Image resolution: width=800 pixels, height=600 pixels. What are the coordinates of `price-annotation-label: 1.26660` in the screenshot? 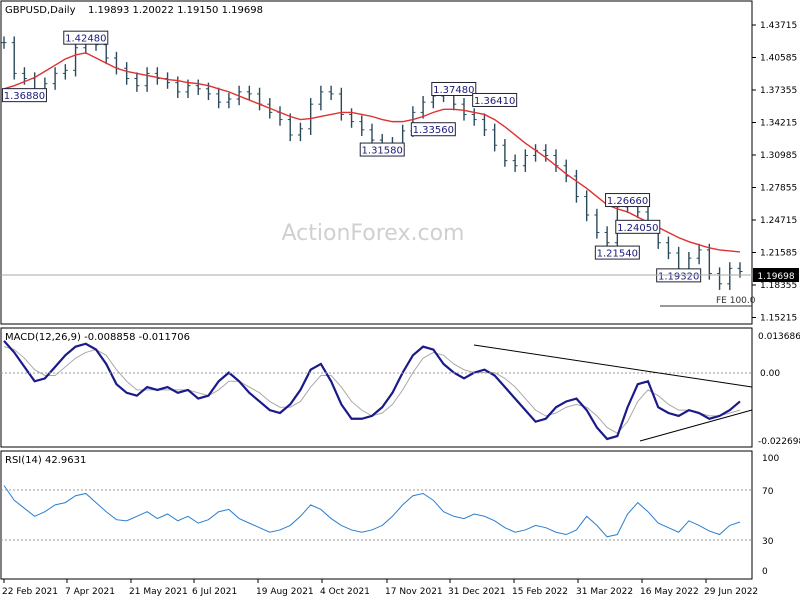 It's located at (627, 201).